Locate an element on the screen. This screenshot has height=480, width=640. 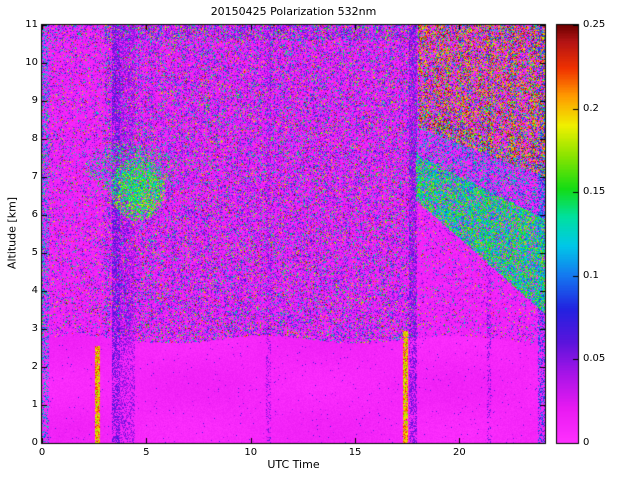
y-tick-label: 4 is located at coordinates (34, 290).